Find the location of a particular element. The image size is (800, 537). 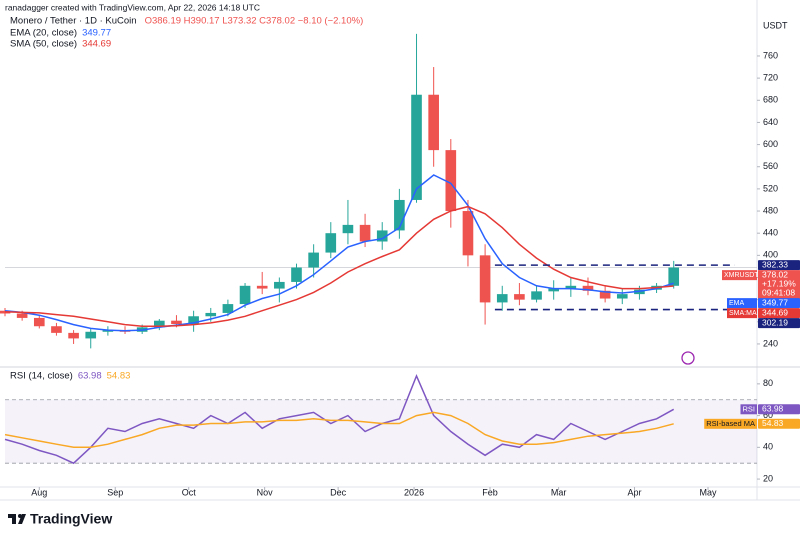

series-tag-text: 54.83 is located at coordinates (773, 423).